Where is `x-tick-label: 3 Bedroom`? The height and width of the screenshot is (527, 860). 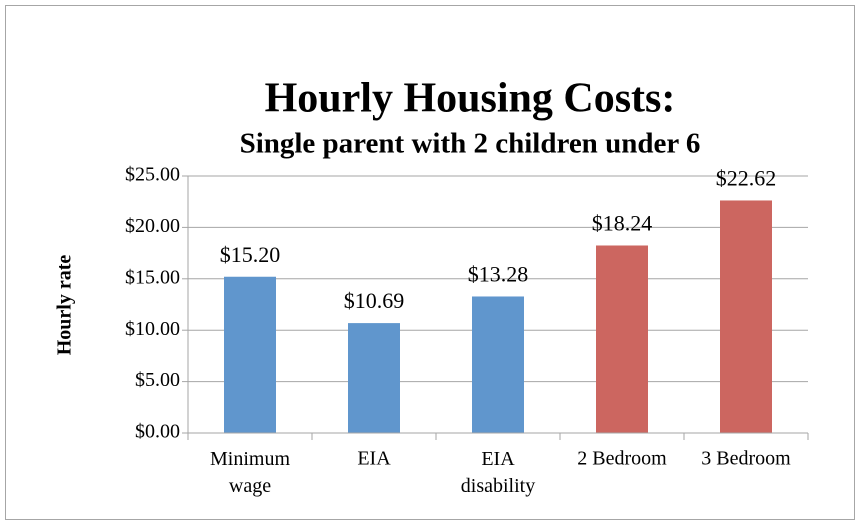 x-tick-label: 3 Bedroom is located at coordinates (746, 459).